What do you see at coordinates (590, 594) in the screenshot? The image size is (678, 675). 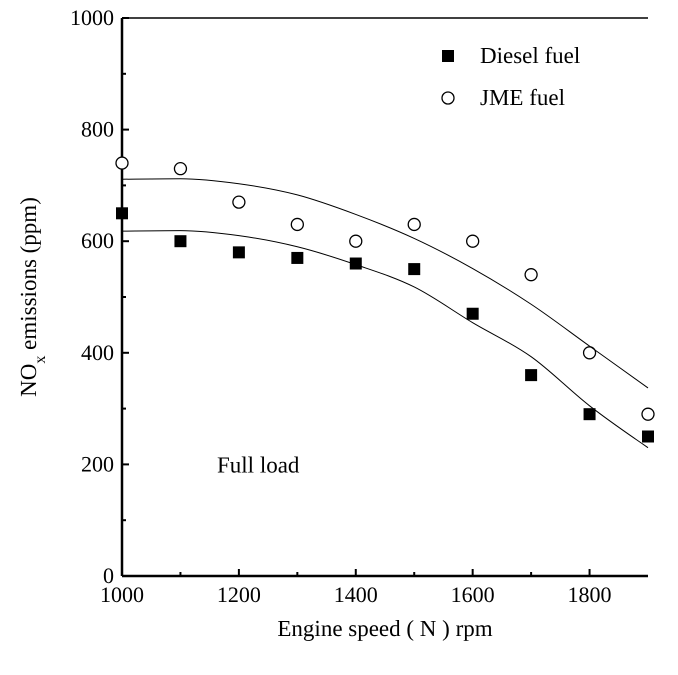 I see `x-tick-label: 1800` at bounding box center [590, 594].